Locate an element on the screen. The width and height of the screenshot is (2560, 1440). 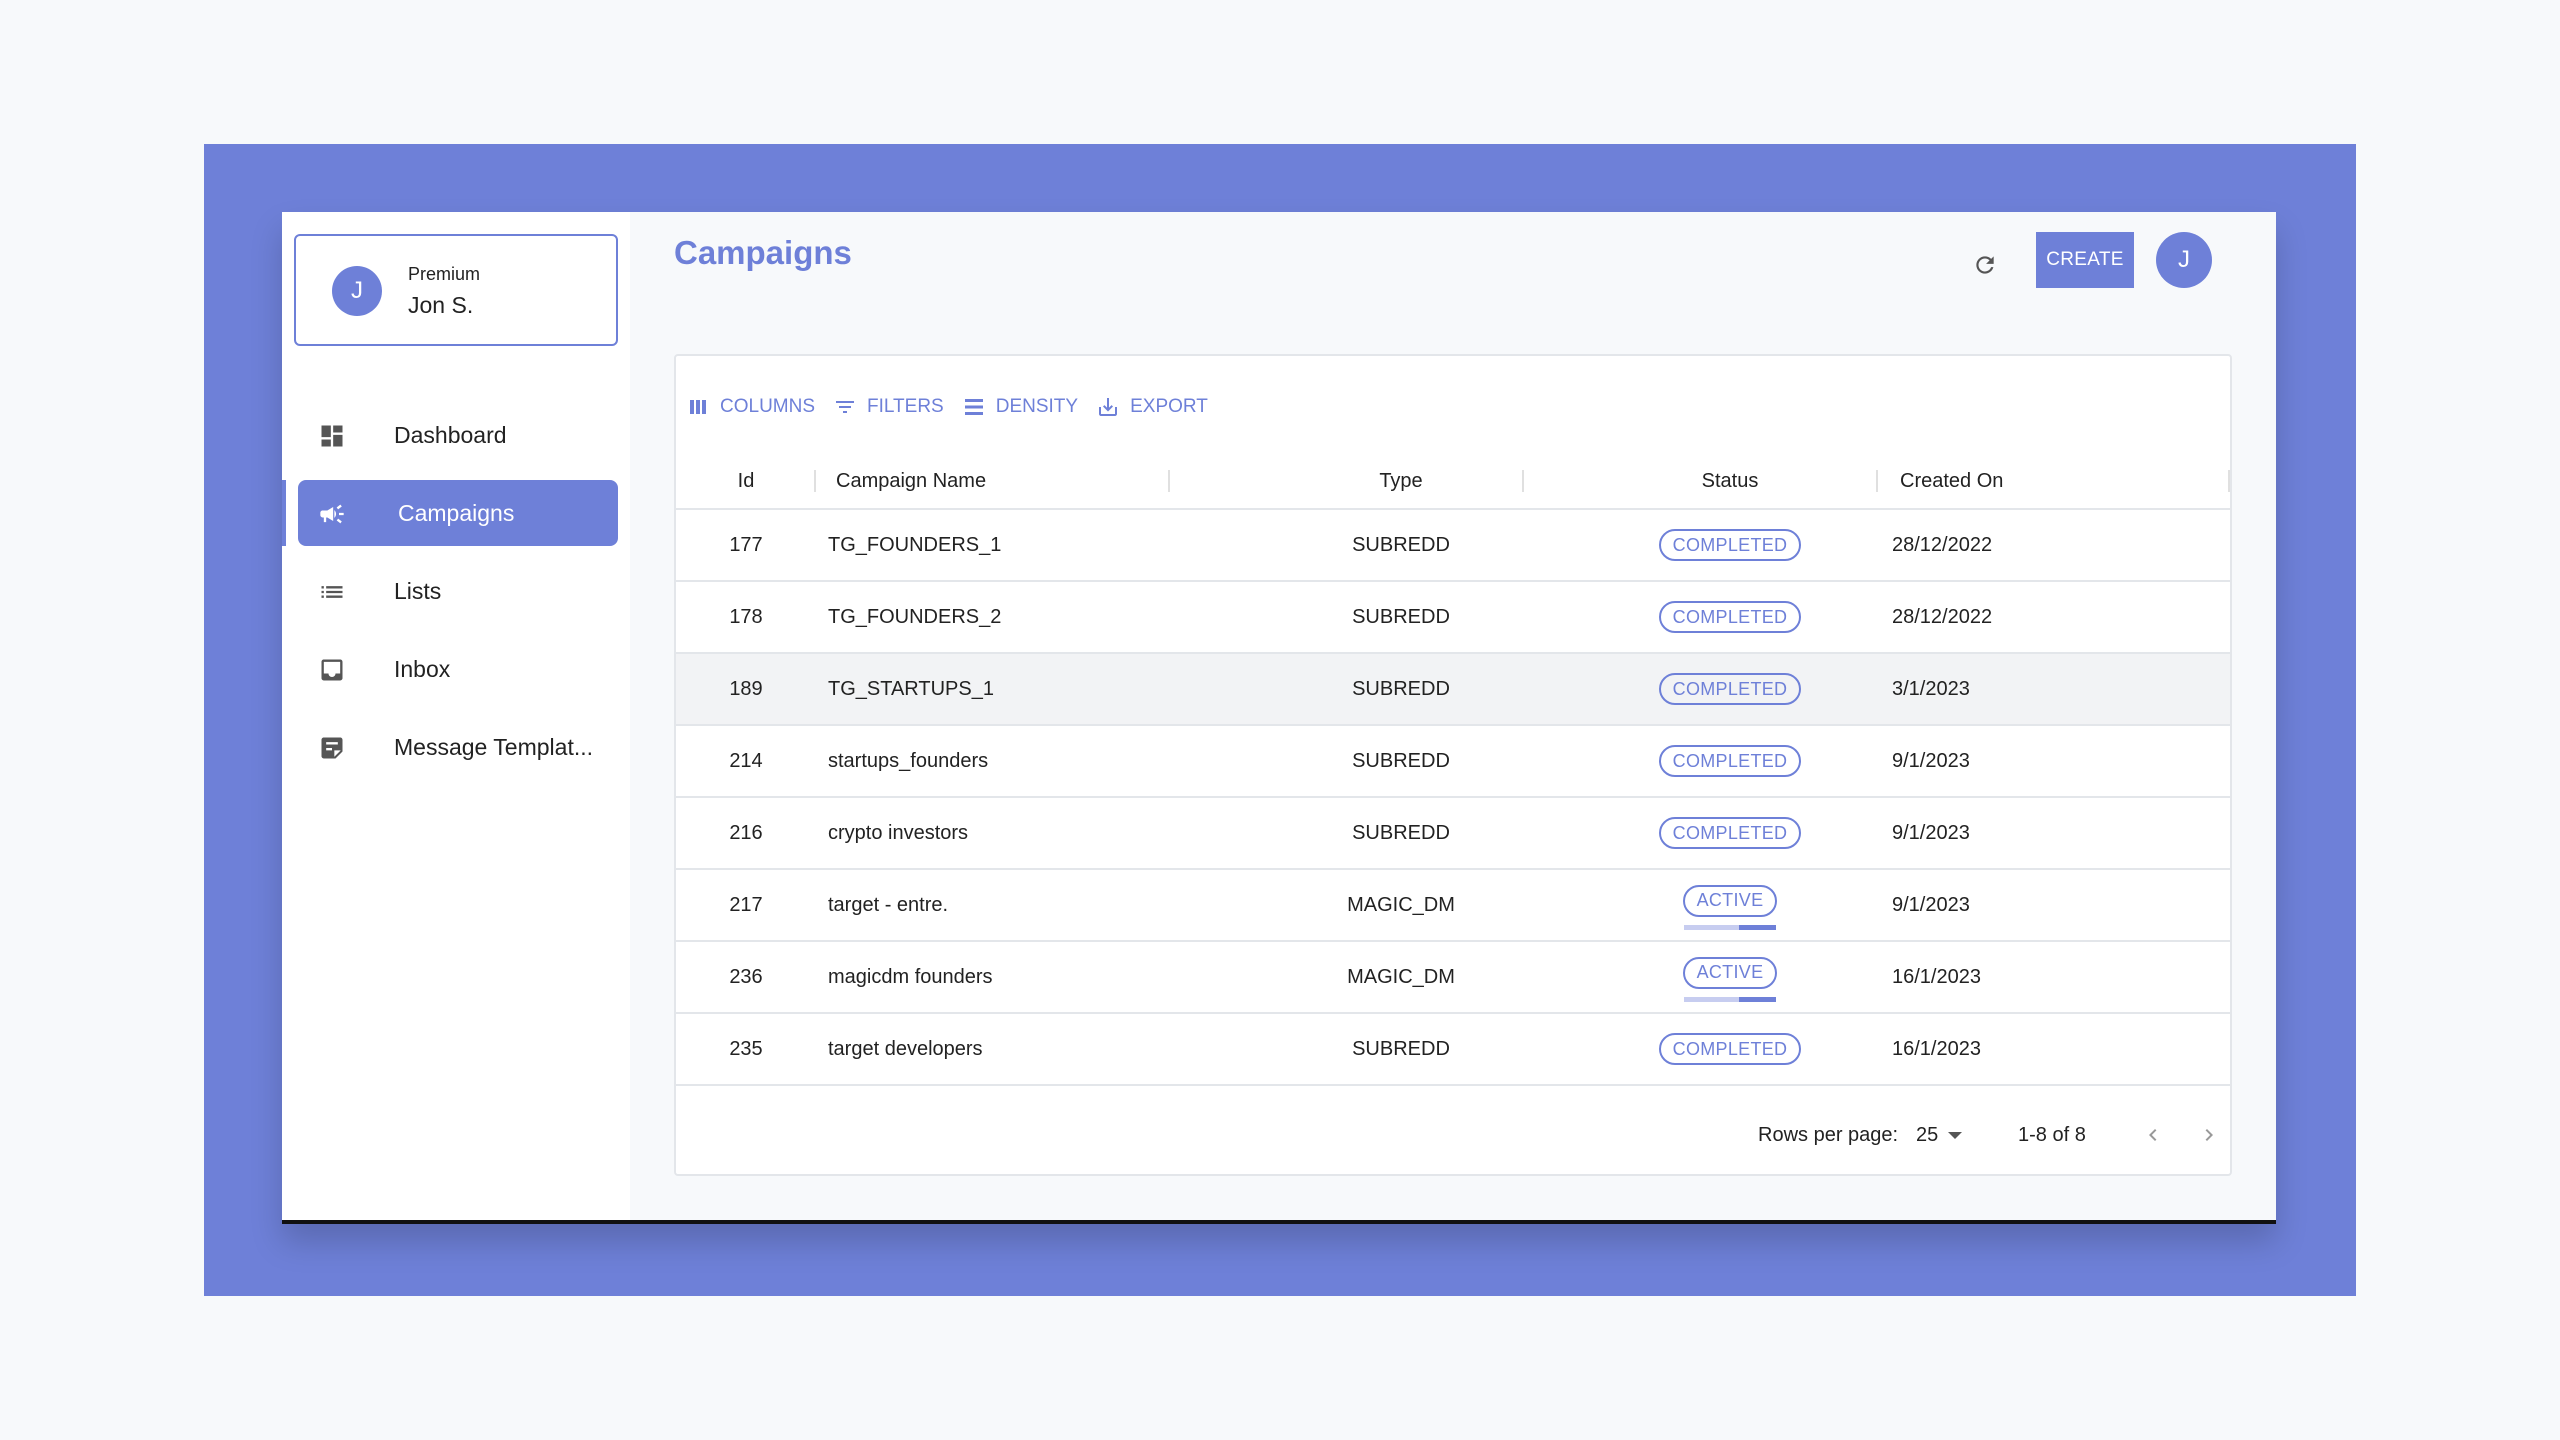
density-button: DENSITY is located at coordinates (1020, 407).